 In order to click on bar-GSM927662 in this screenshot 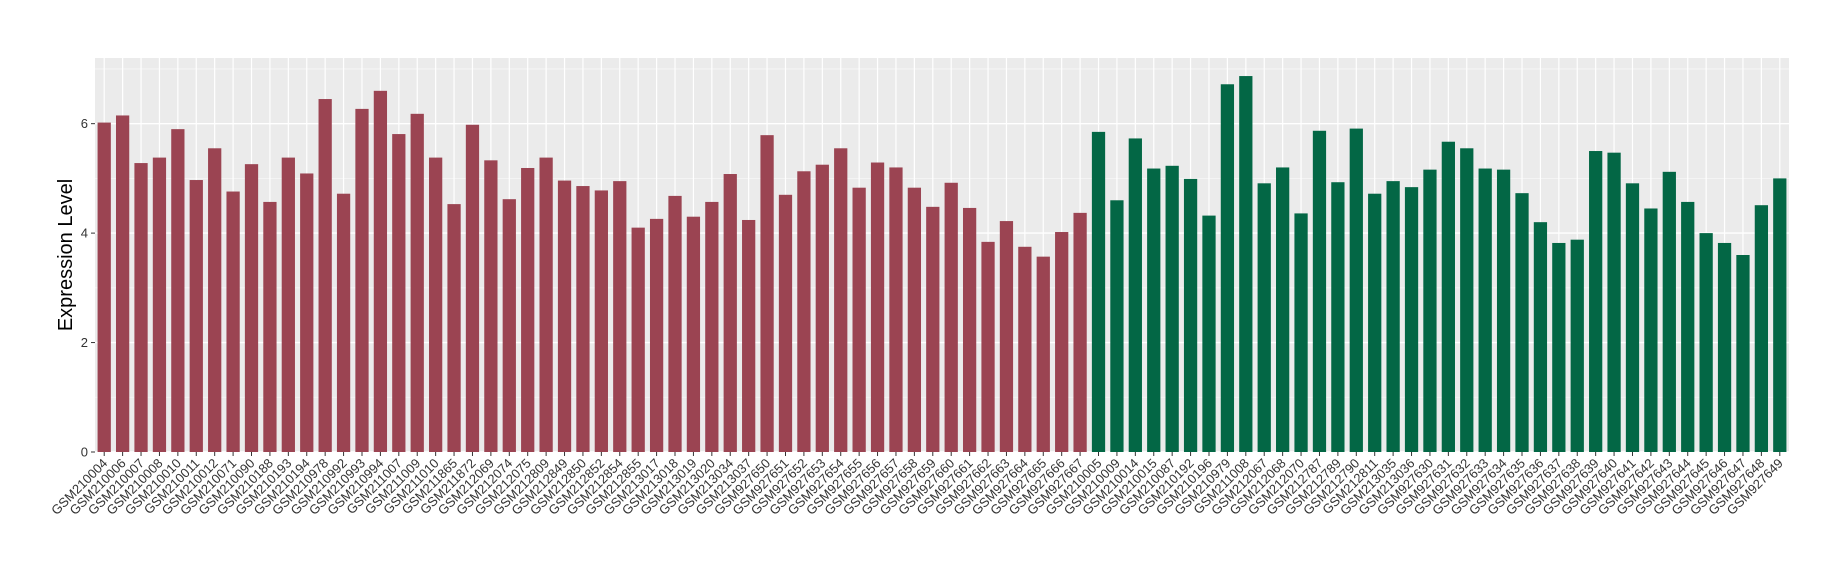, I will do `click(988, 346)`.